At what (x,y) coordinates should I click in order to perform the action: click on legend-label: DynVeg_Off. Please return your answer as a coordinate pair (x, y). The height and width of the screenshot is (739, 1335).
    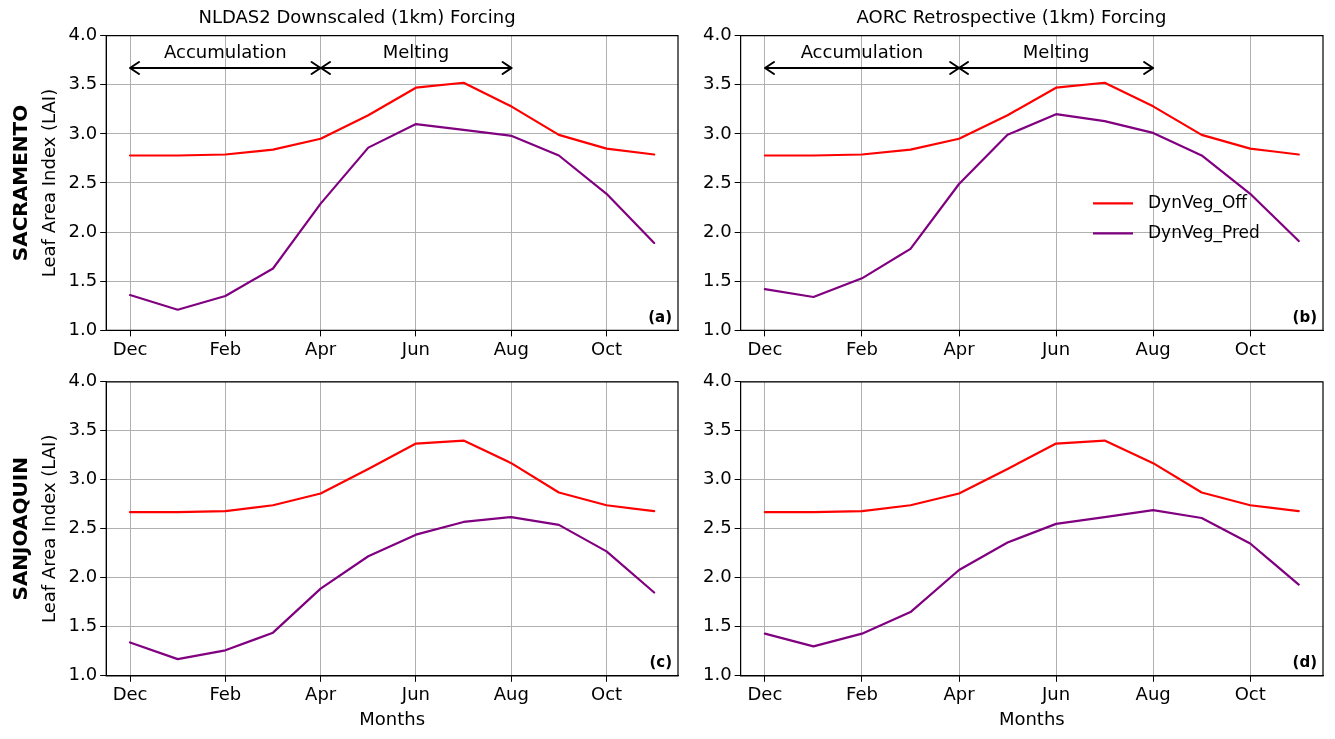
    Looking at the image, I should click on (1198, 202).